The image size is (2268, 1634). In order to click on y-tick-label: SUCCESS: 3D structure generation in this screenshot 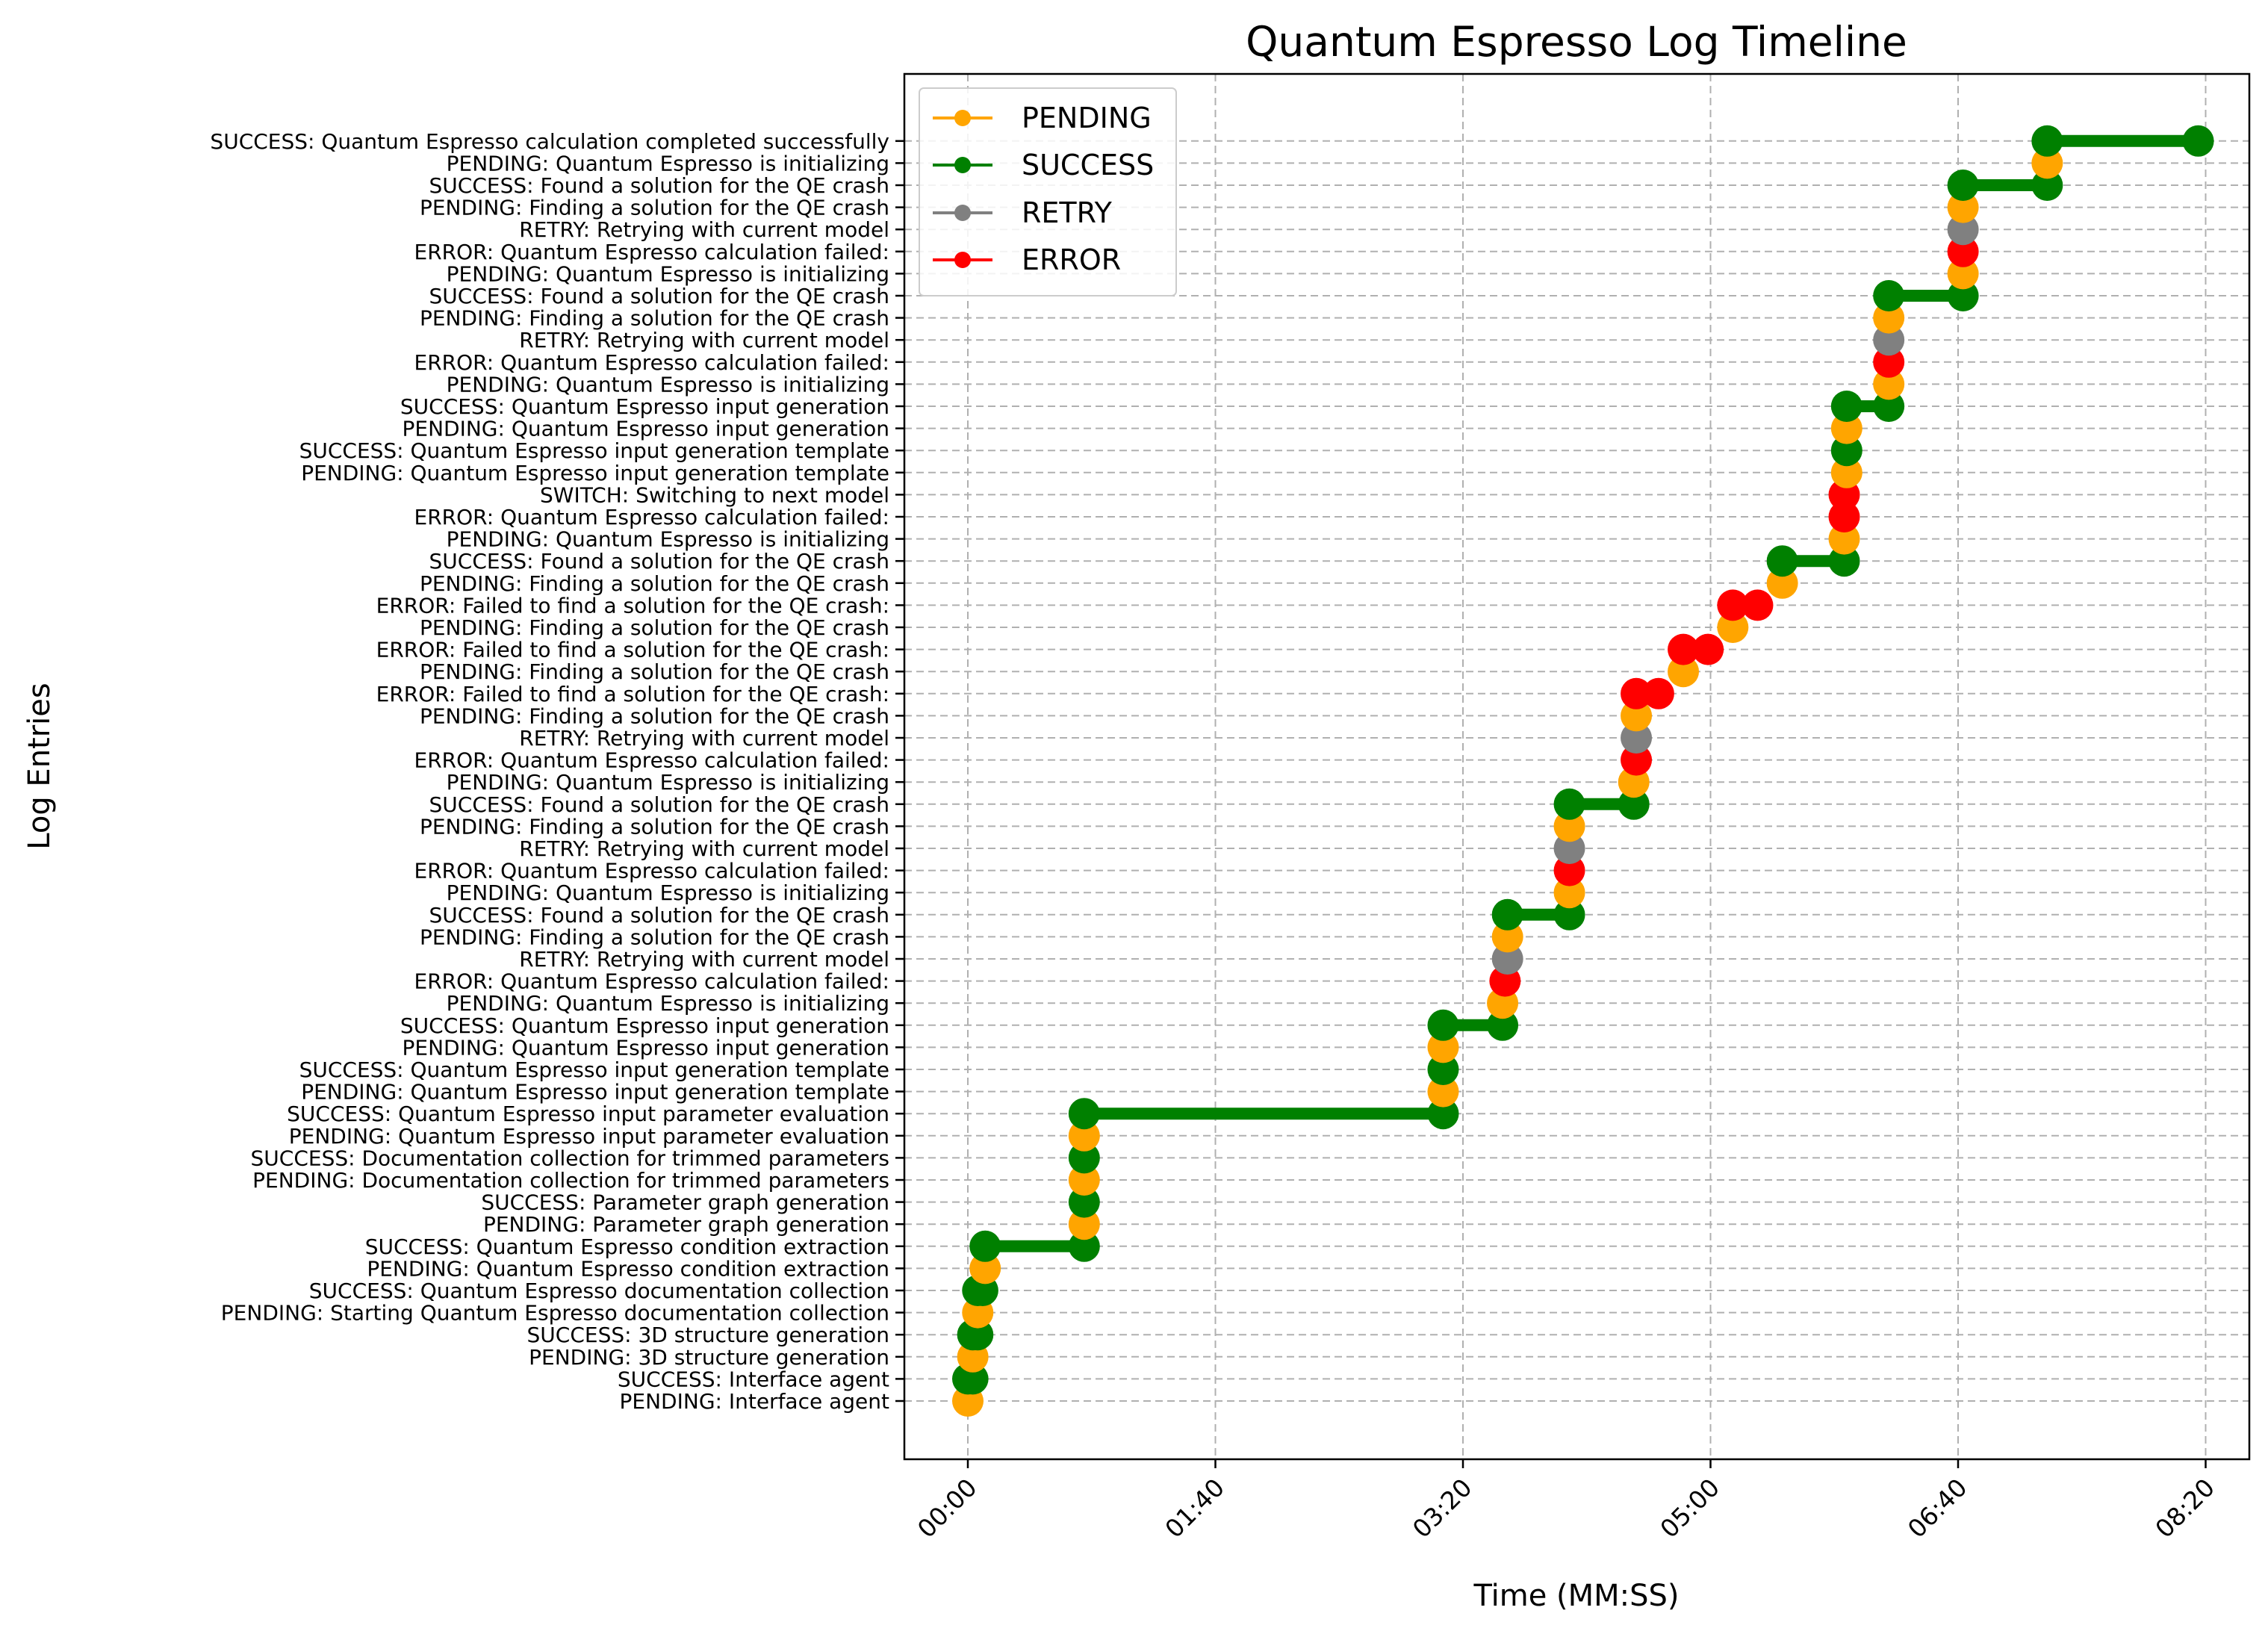, I will do `click(708, 1335)`.